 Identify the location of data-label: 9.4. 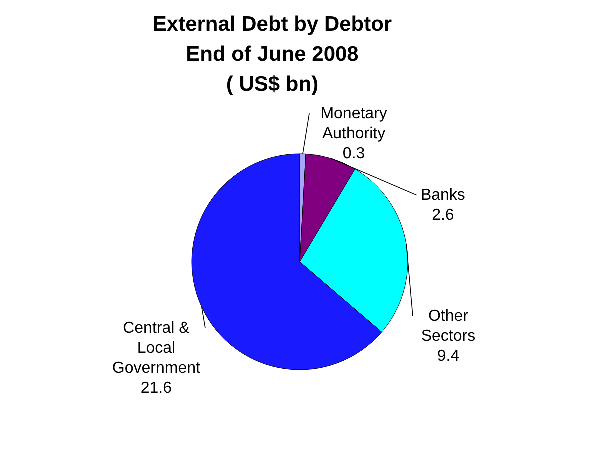
(448, 357).